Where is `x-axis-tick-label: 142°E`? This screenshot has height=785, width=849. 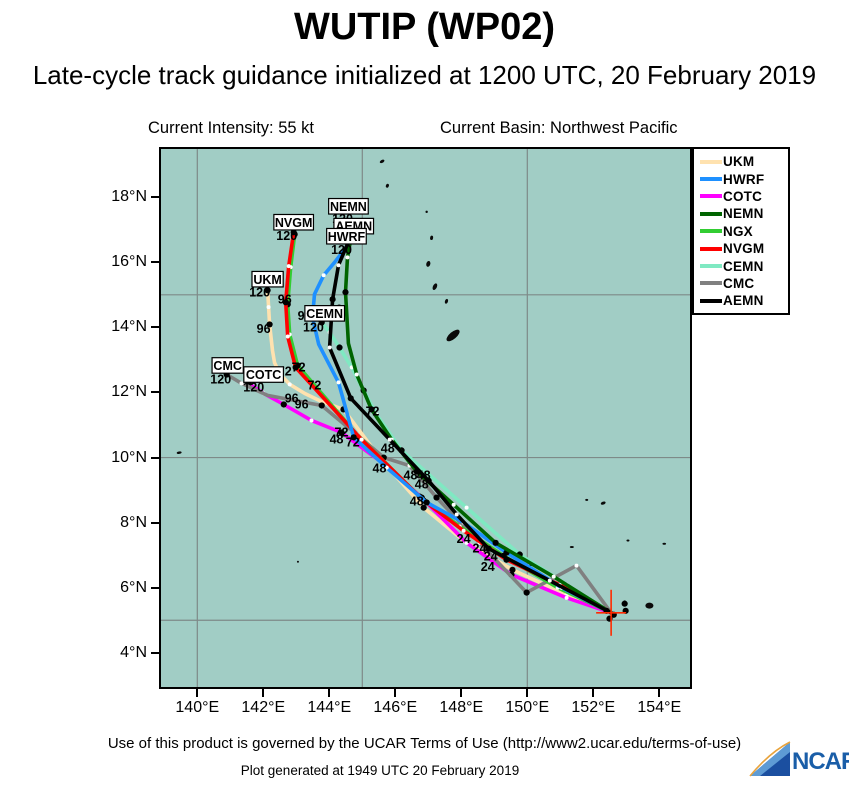 x-axis-tick-label: 142°E is located at coordinates (263, 707).